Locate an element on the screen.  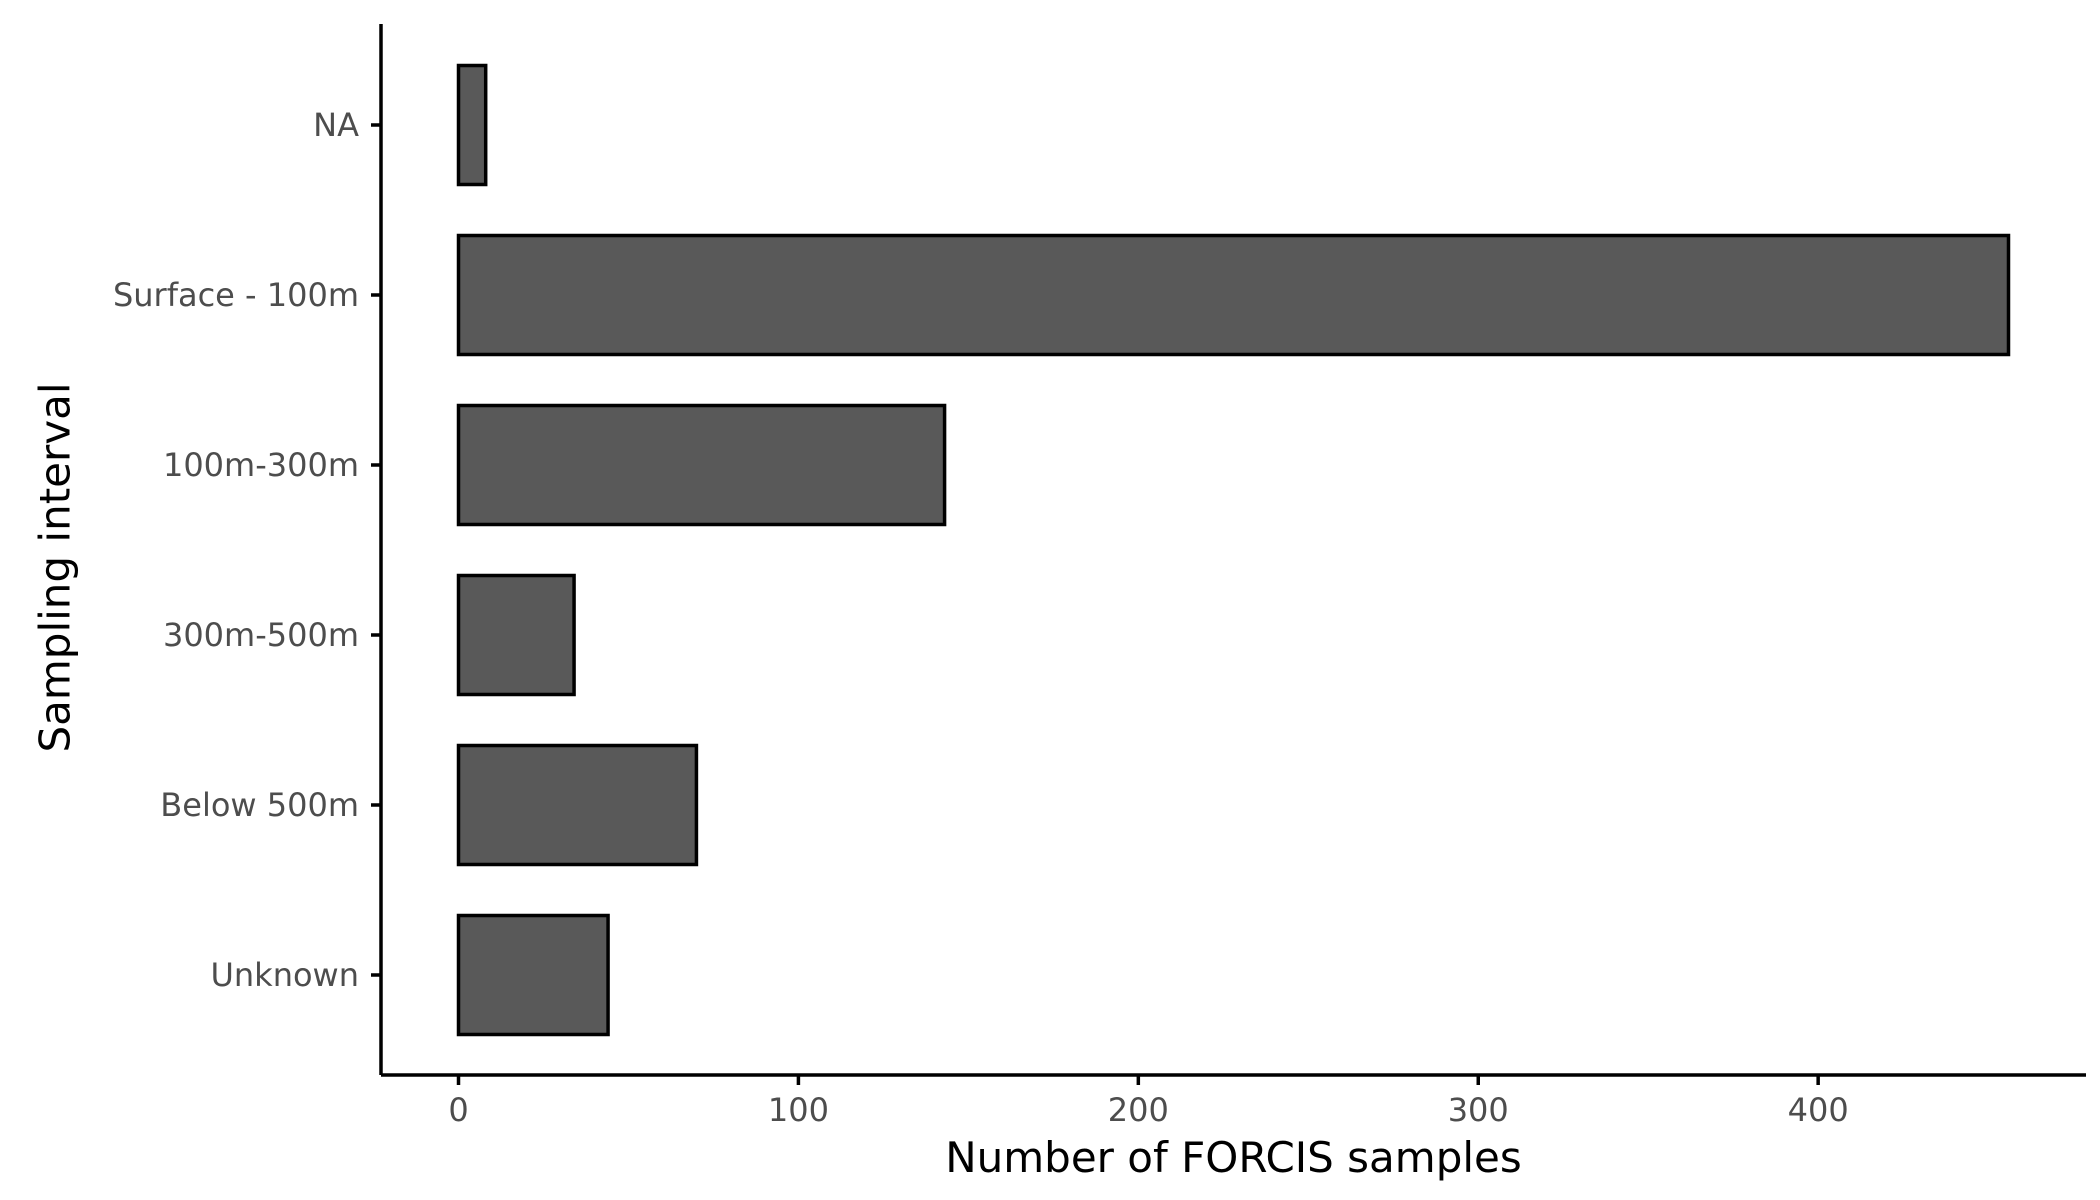
bar-100m-300m is located at coordinates (701, 465).